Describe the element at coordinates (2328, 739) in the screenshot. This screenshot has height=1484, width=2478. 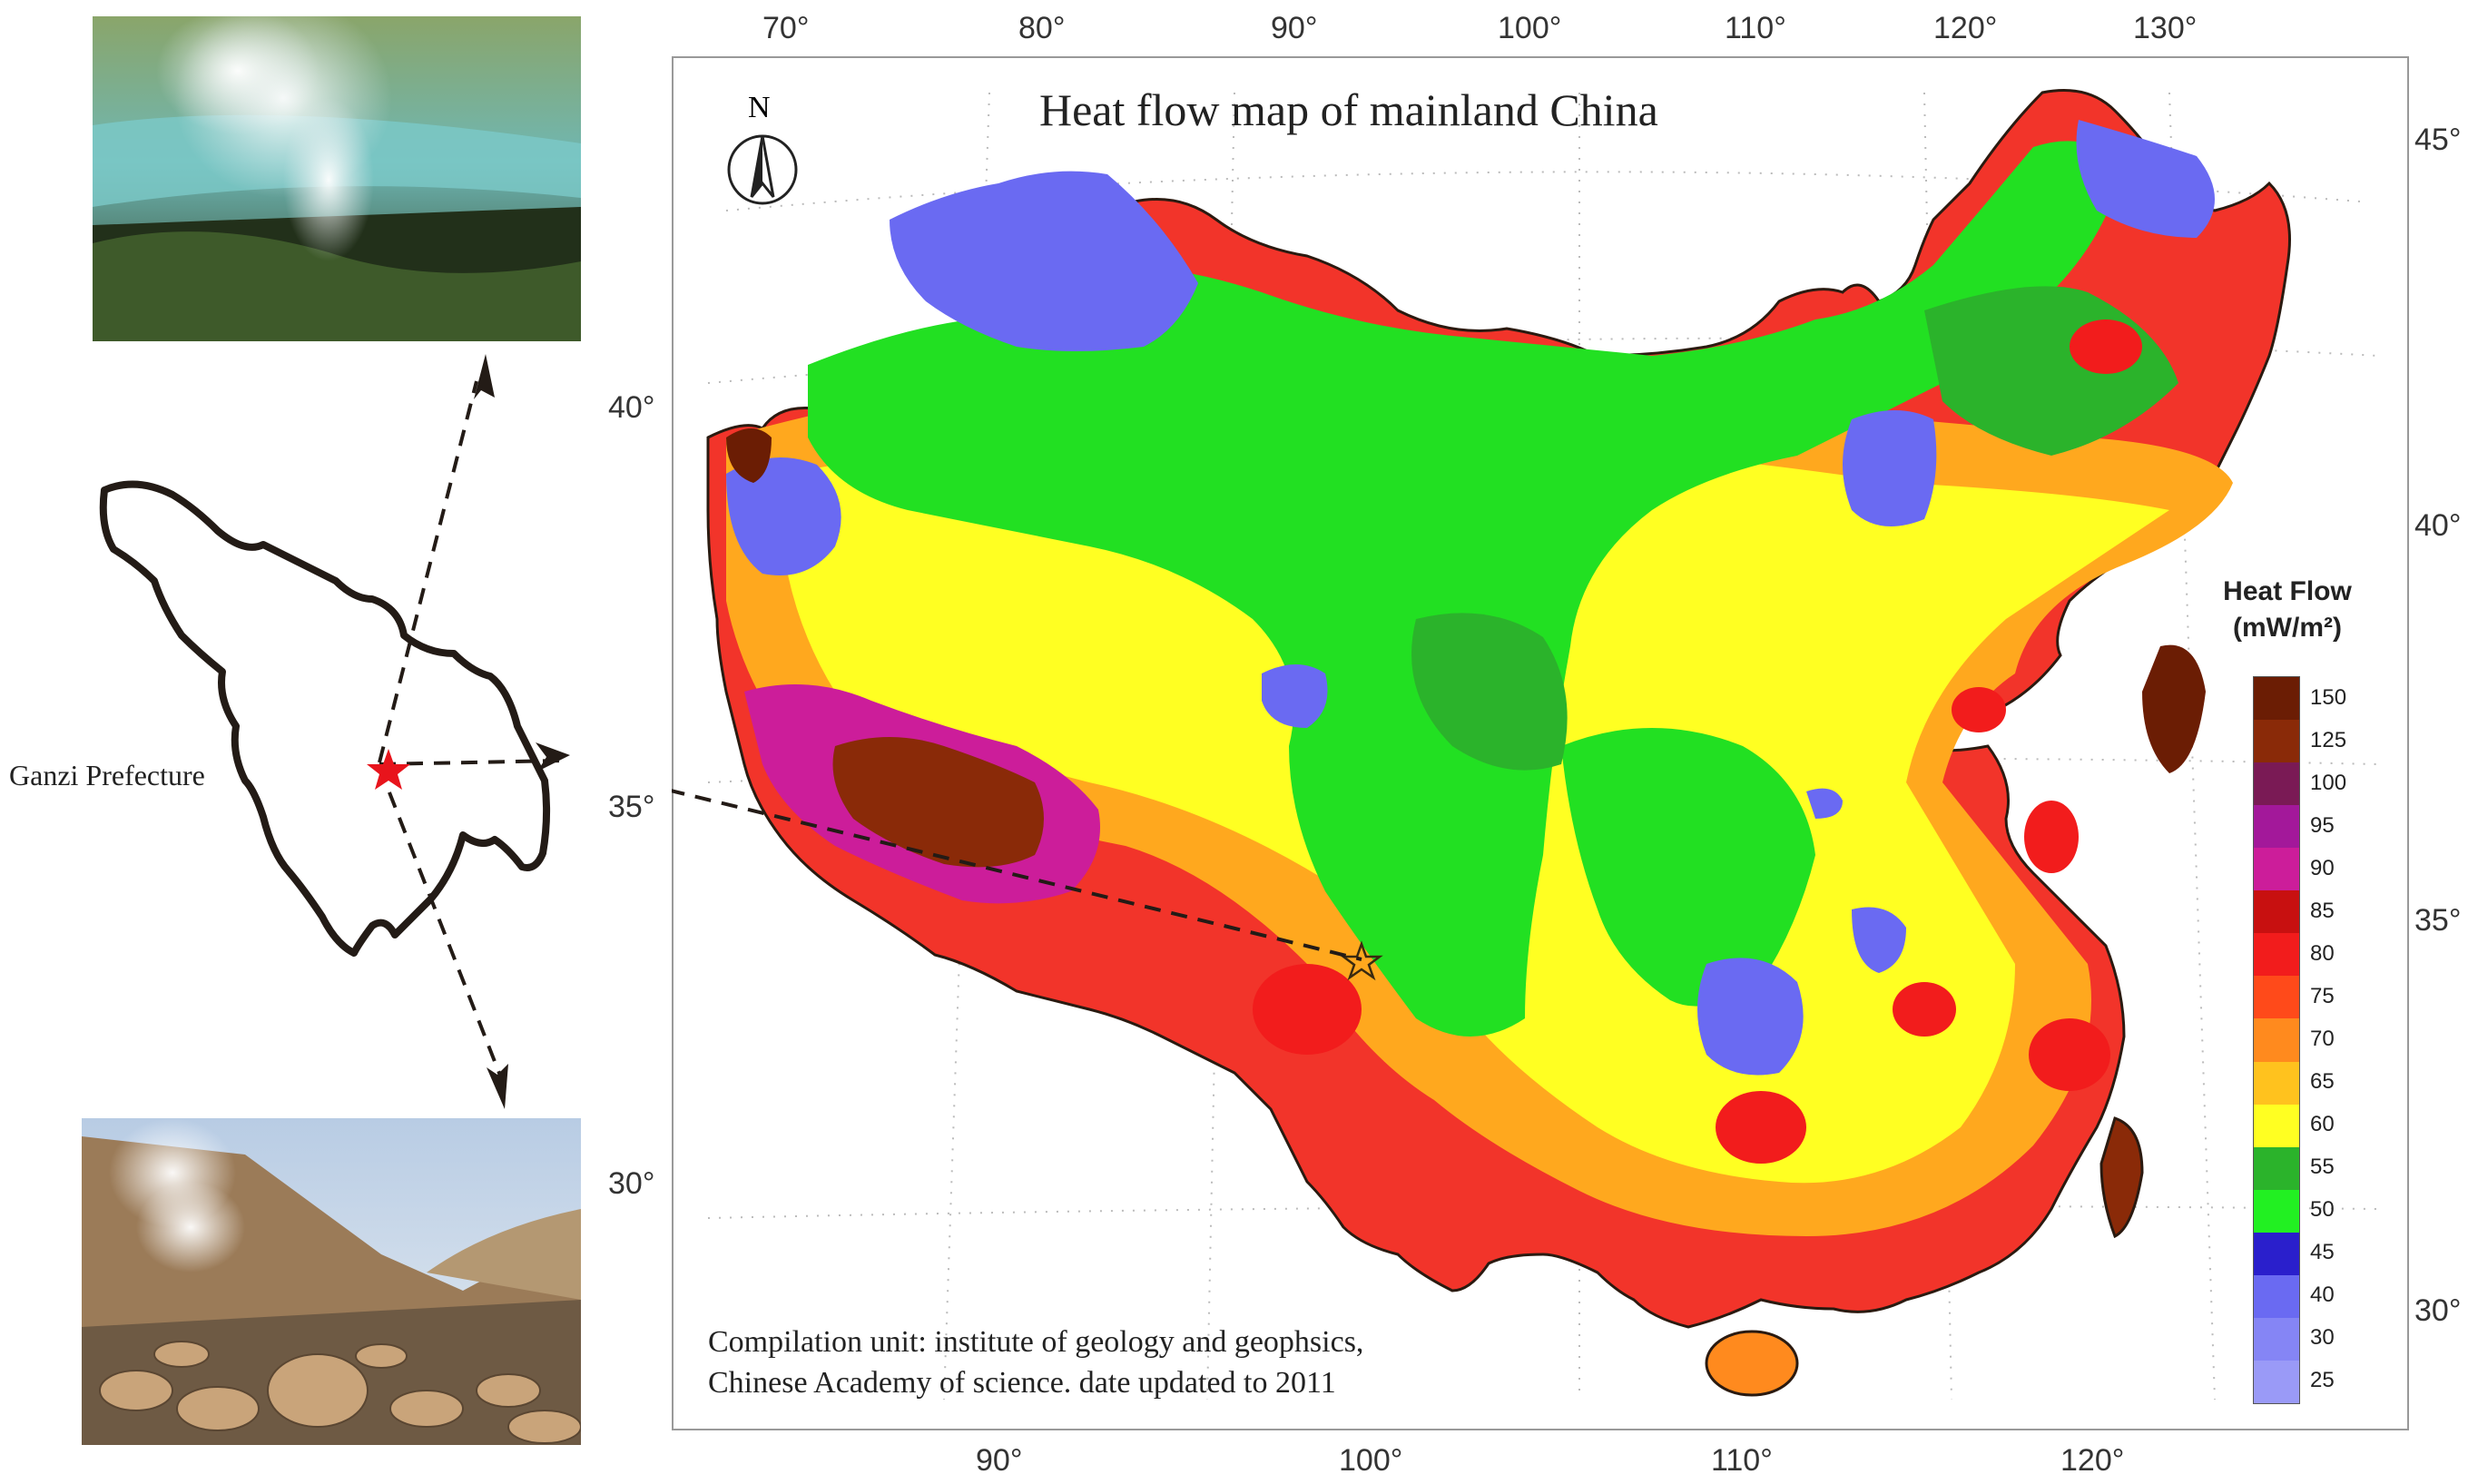
I see `legend-label: 125` at that location.